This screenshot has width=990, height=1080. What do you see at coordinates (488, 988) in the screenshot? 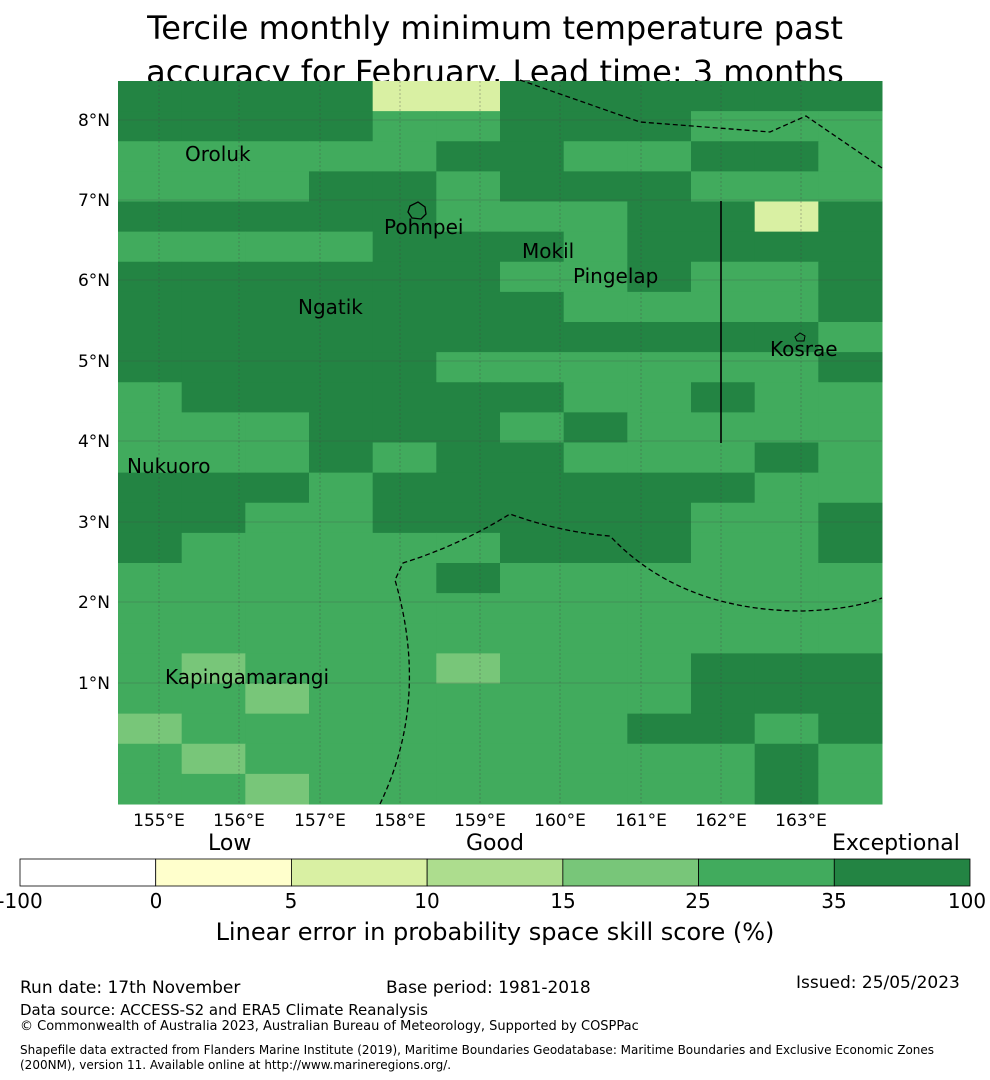
I see `base-period: Base period: 1981-2018` at bounding box center [488, 988].